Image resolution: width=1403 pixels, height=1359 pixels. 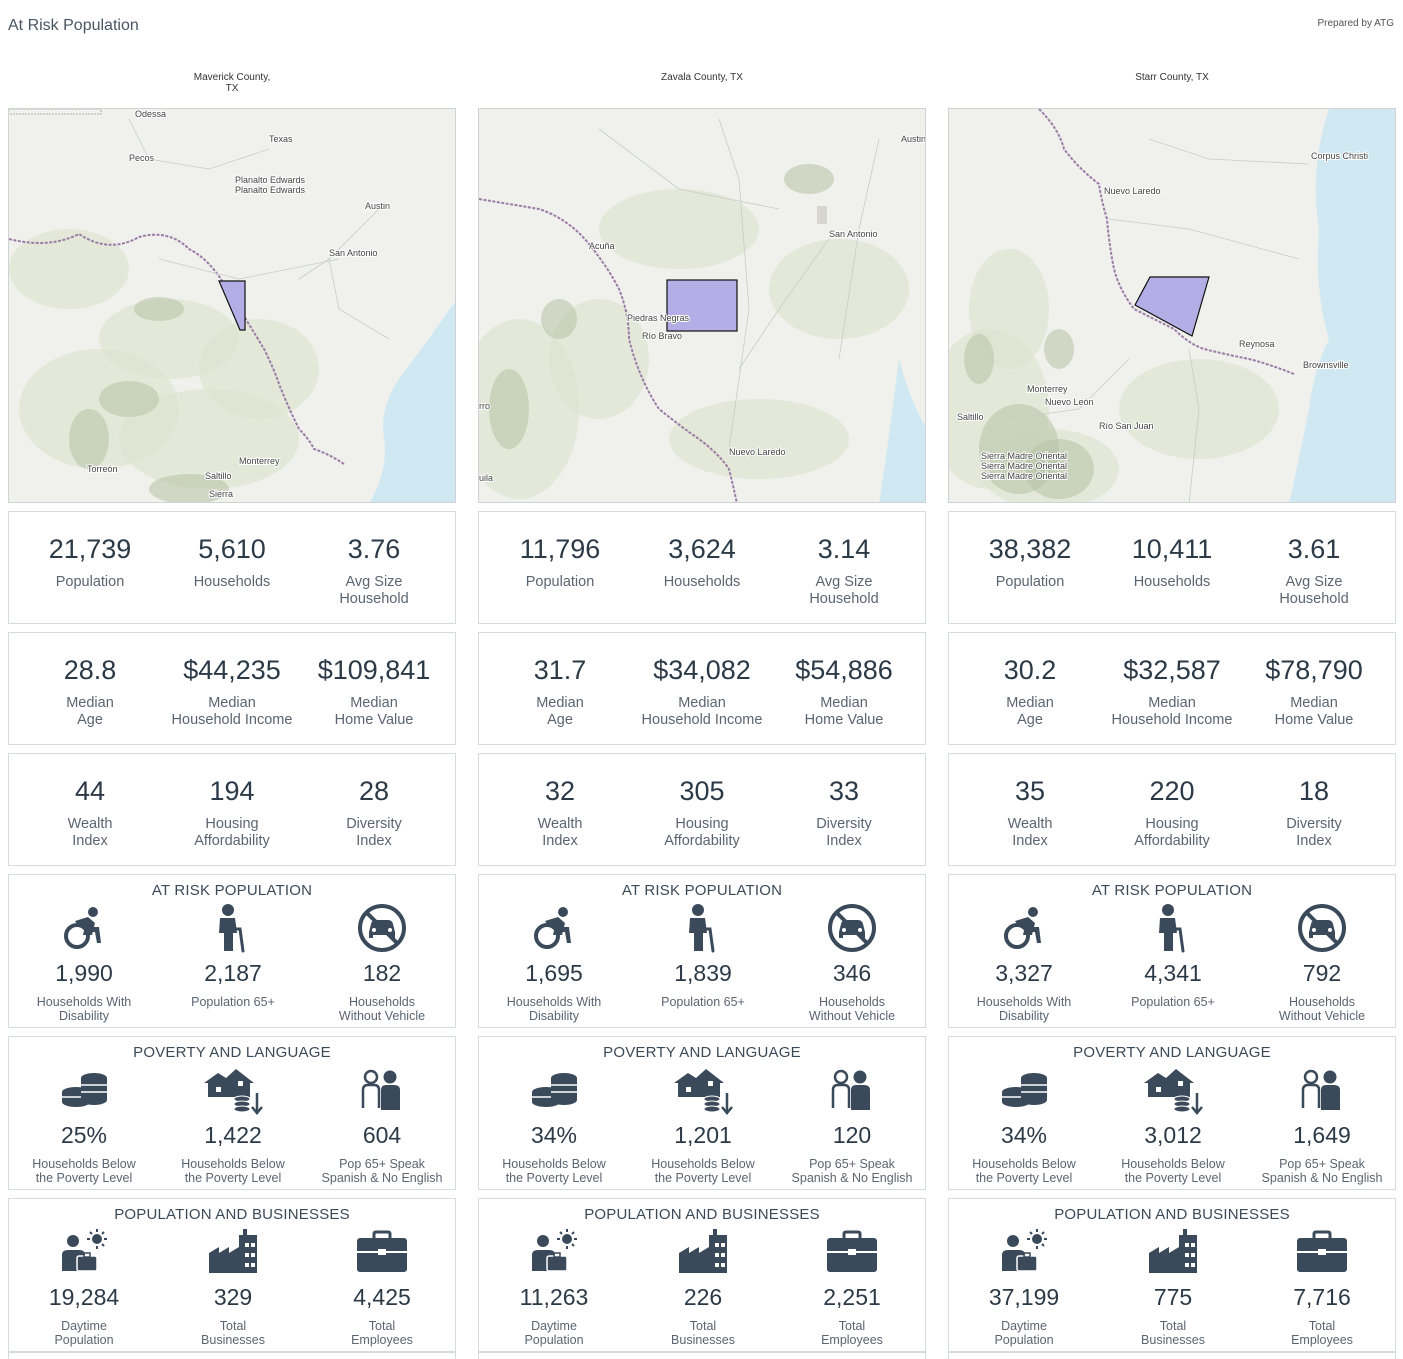 What do you see at coordinates (852, 1124) in the screenshot?
I see `item-spanish: 120 Pop 65+ Speak Spanish & No English` at bounding box center [852, 1124].